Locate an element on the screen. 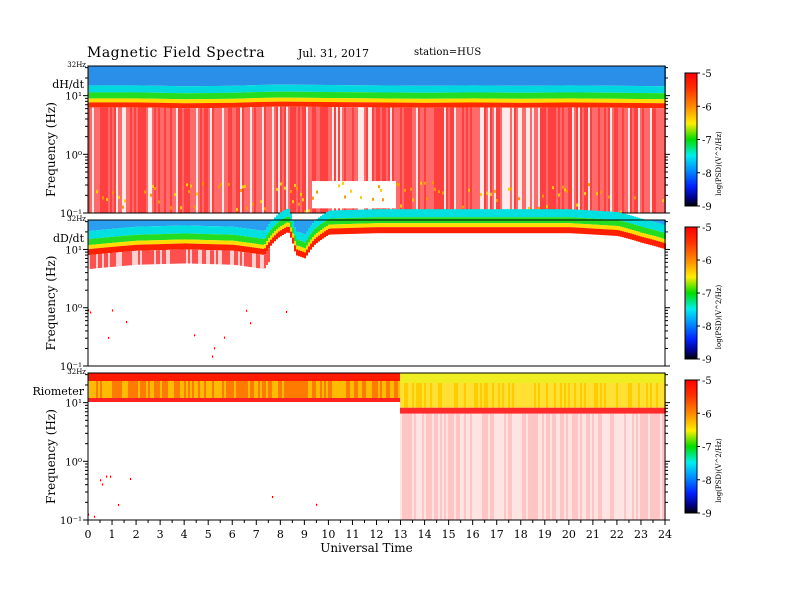  quiet-region is located at coordinates (321, 195).